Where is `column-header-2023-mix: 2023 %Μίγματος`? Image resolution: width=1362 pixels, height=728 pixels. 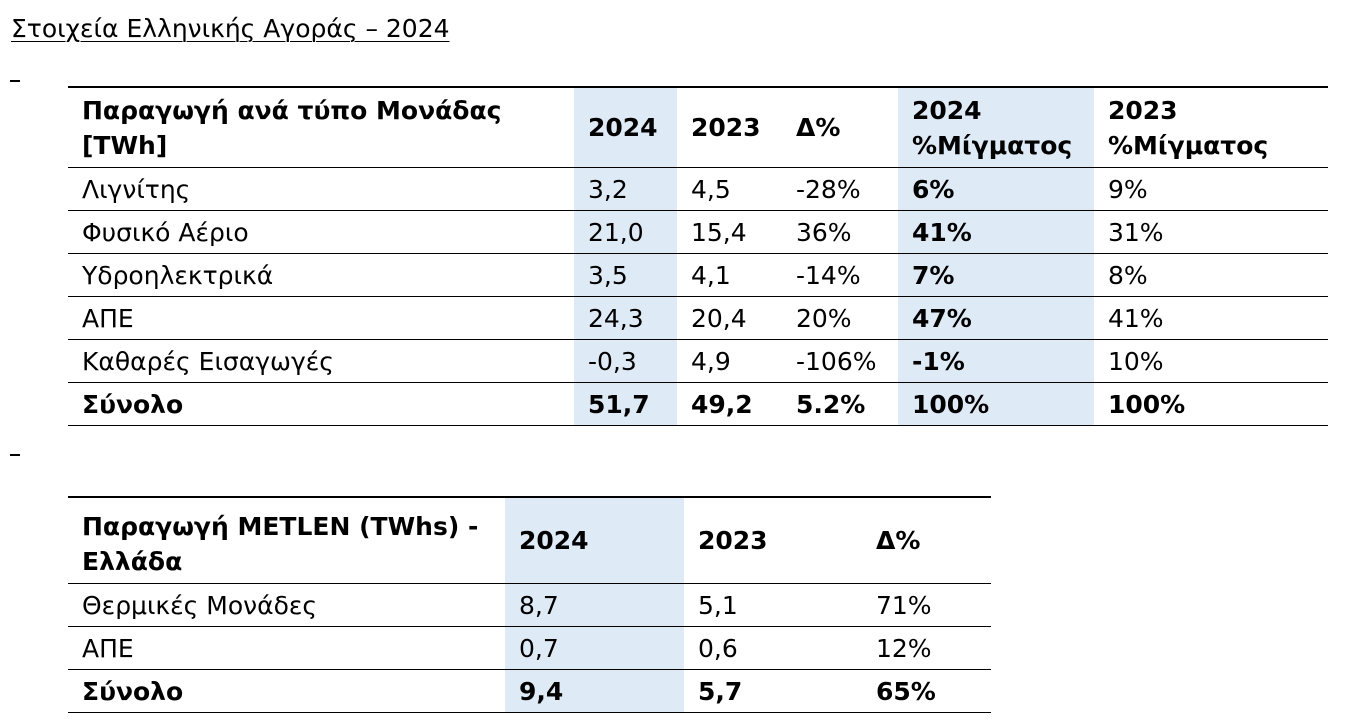 column-header-2023-mix: 2023 %Μίγματος is located at coordinates (1211, 127).